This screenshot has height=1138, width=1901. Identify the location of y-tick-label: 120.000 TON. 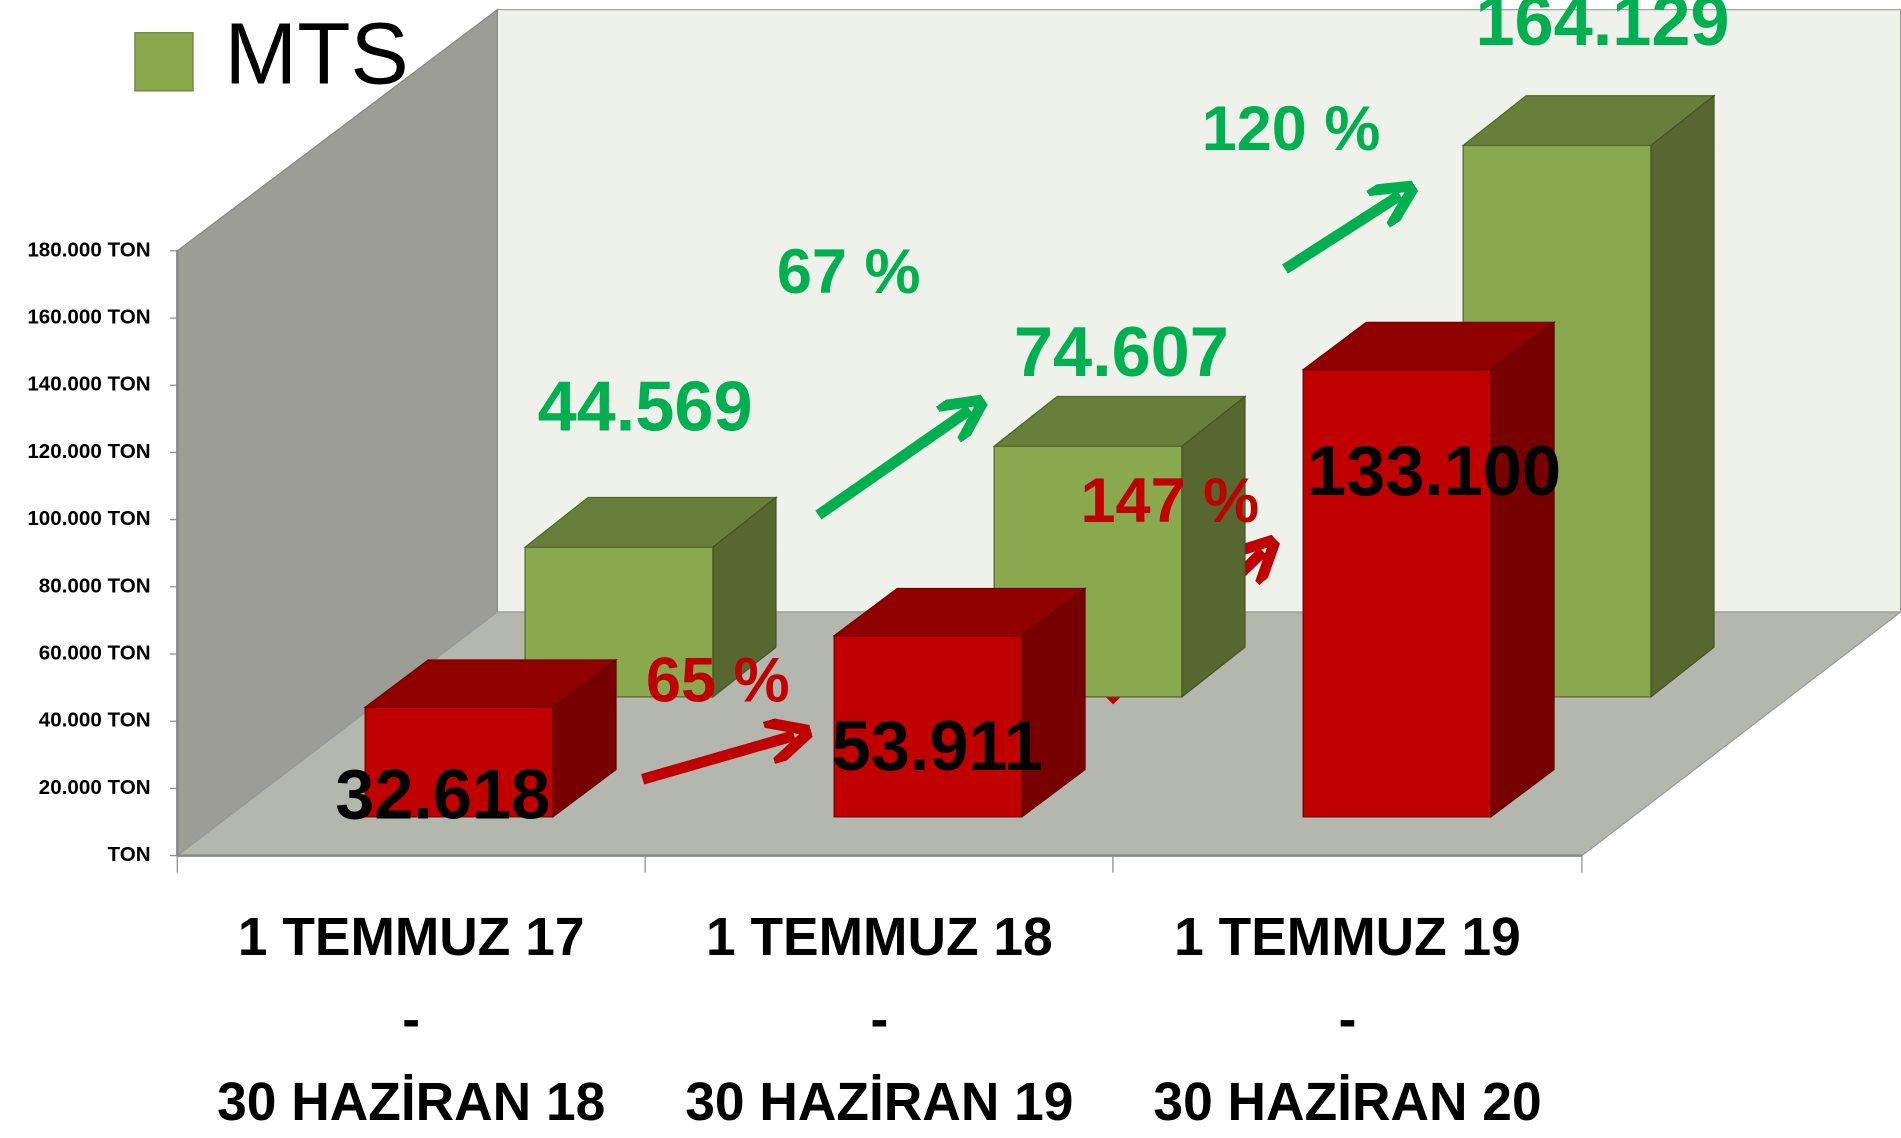
(88, 451).